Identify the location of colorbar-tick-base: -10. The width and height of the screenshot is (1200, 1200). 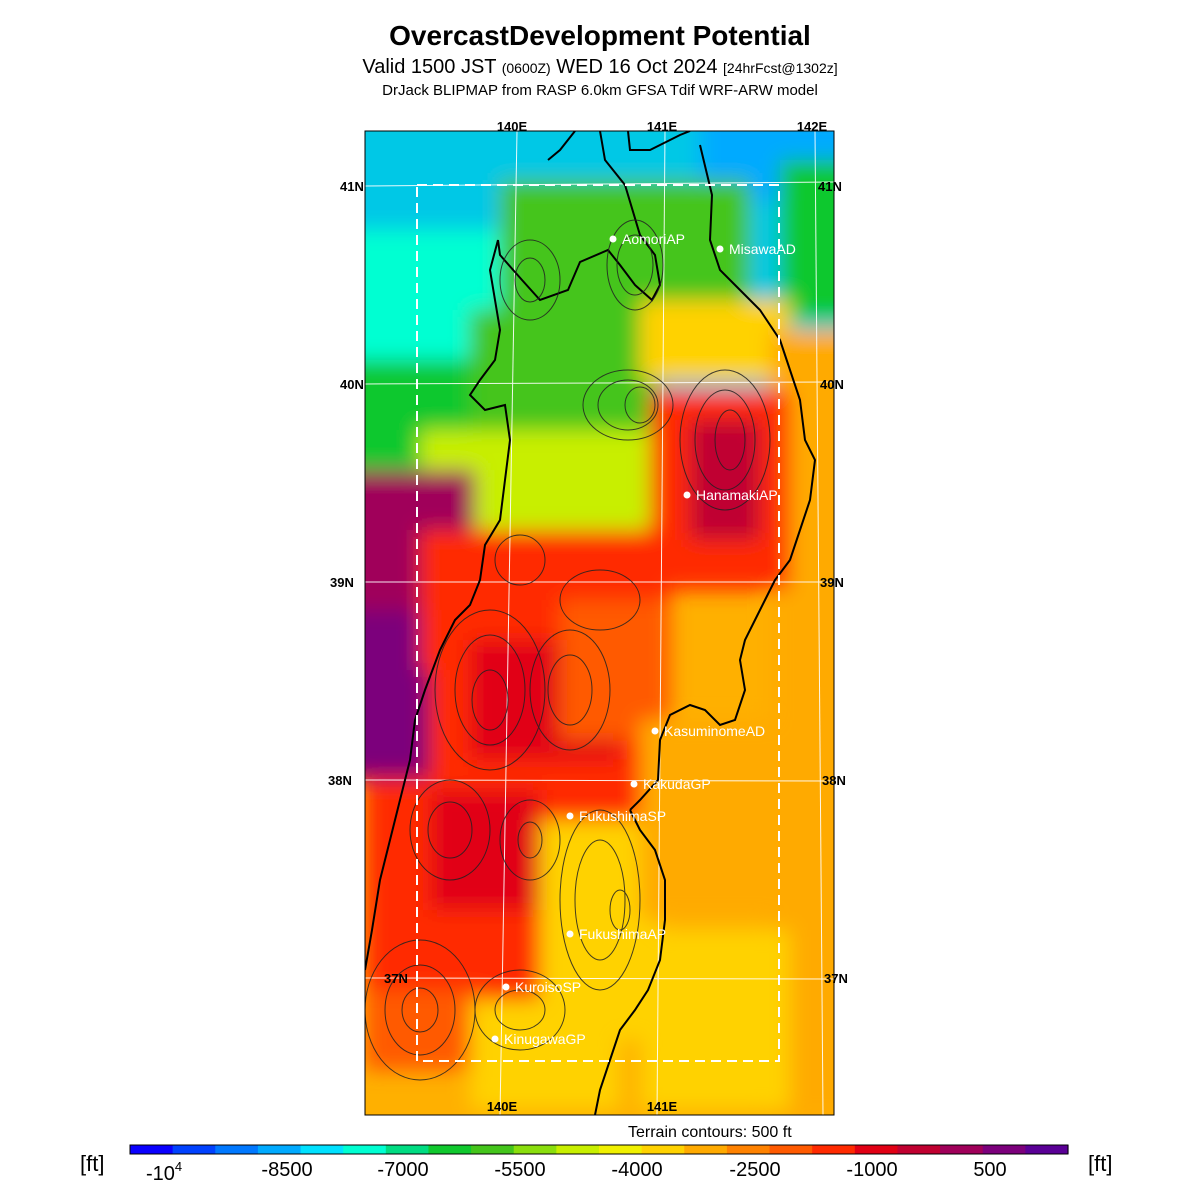
(160, 1174).